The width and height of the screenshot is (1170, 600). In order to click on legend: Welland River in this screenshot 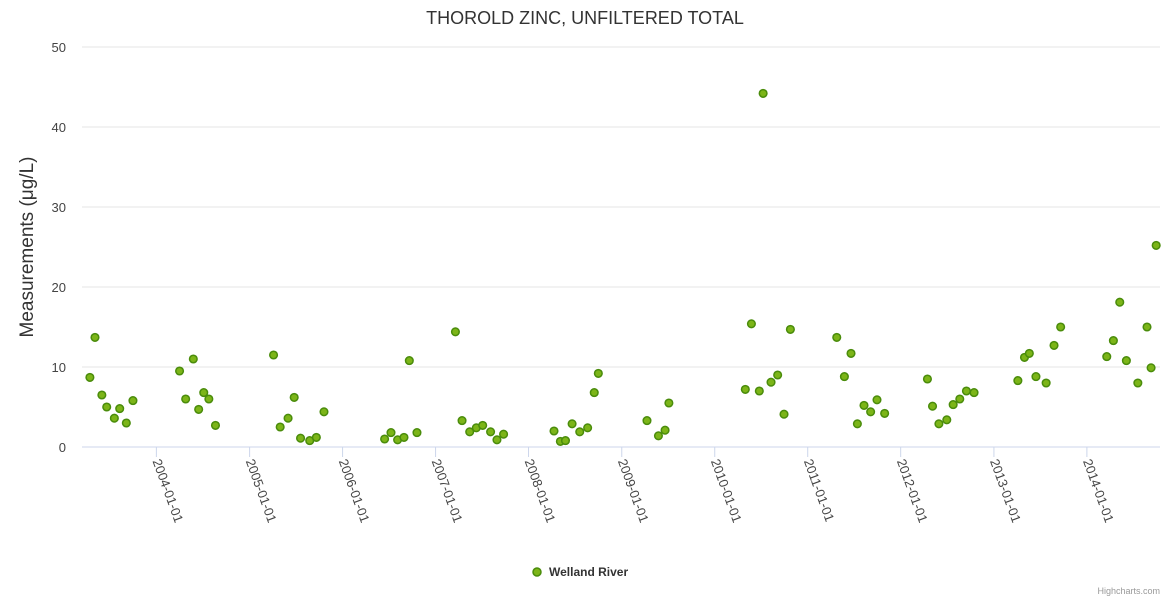, I will do `click(580, 572)`.